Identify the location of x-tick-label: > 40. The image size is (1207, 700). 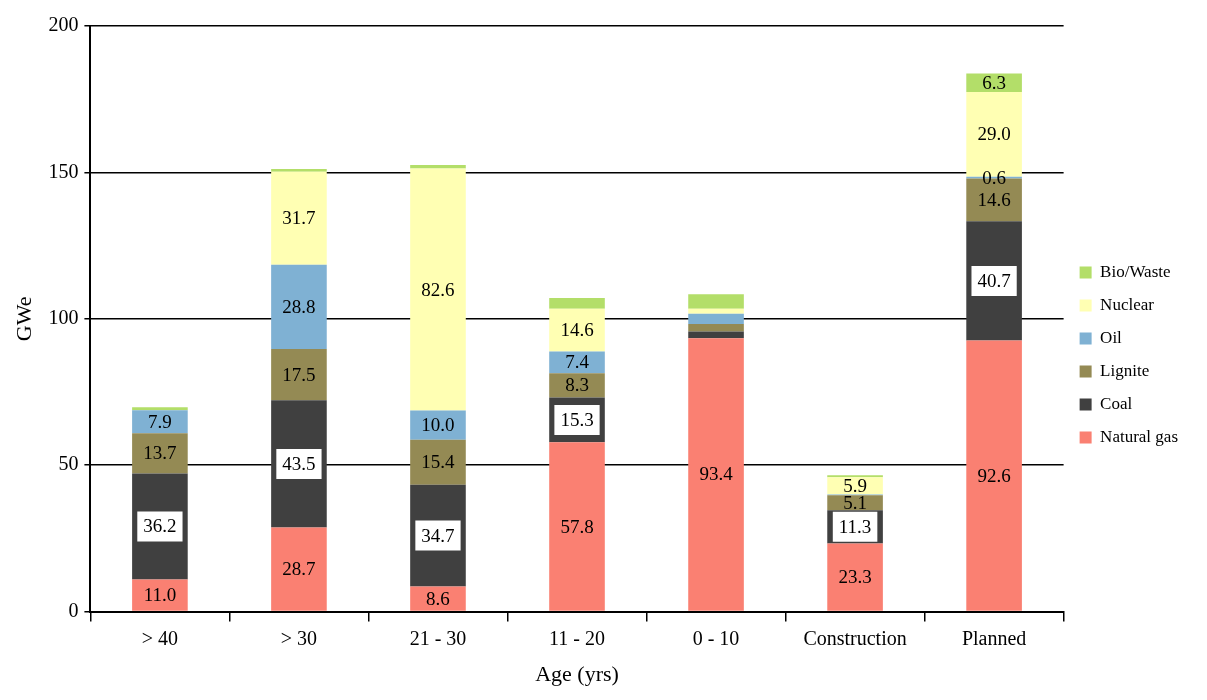
(160, 637).